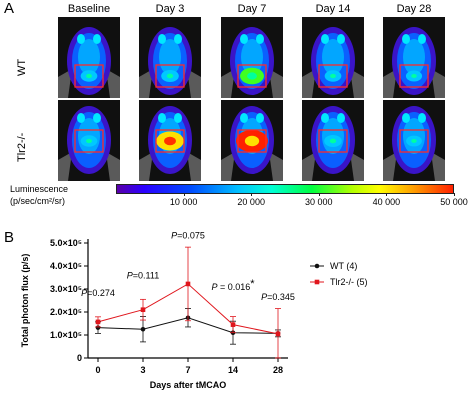 This screenshot has height=414, width=474. I want to click on panel-b-letter: B, so click(9, 237).